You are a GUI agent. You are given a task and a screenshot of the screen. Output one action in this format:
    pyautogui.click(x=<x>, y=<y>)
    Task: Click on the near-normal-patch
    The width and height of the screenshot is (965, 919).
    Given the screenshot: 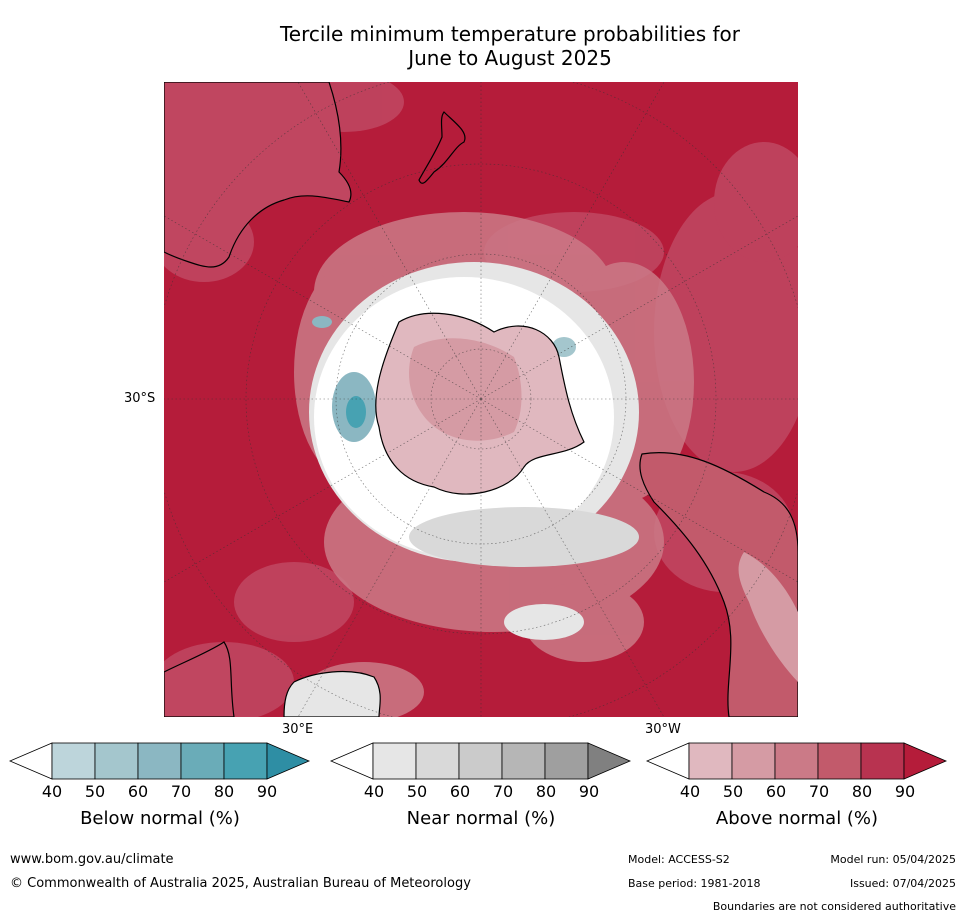 What is the action you would take?
    pyautogui.click(x=544, y=622)
    